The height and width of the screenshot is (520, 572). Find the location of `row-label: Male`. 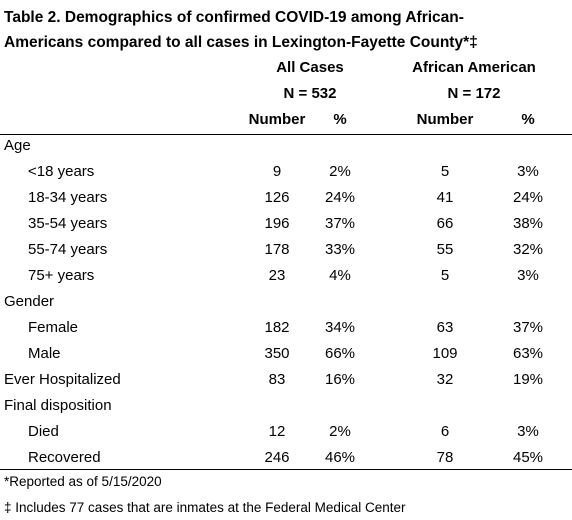

row-label: Male is located at coordinates (44, 353).